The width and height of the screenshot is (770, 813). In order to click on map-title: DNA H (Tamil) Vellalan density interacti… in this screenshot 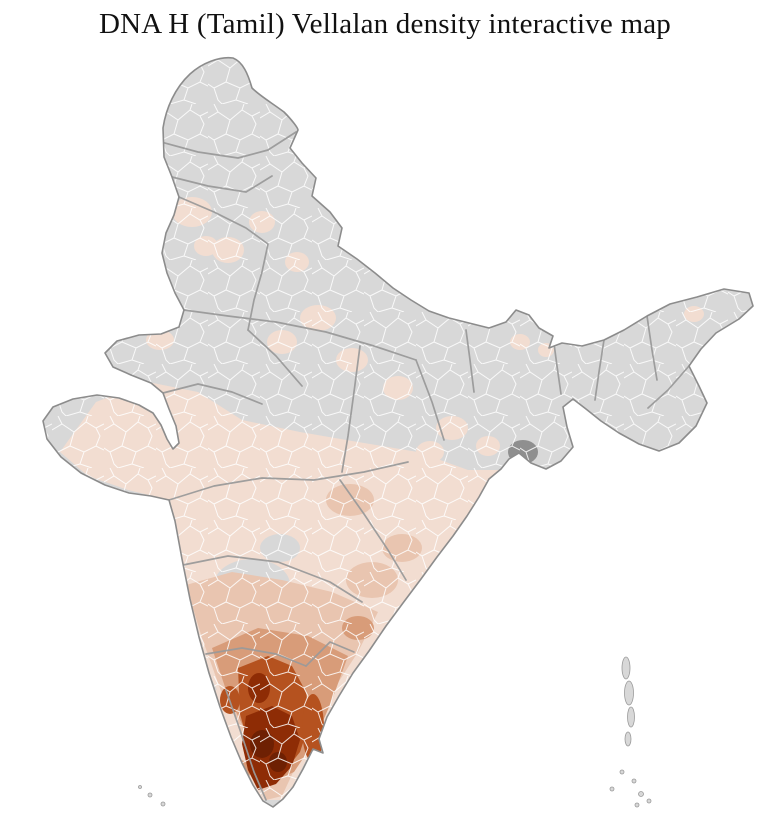, I will do `click(385, 24)`.